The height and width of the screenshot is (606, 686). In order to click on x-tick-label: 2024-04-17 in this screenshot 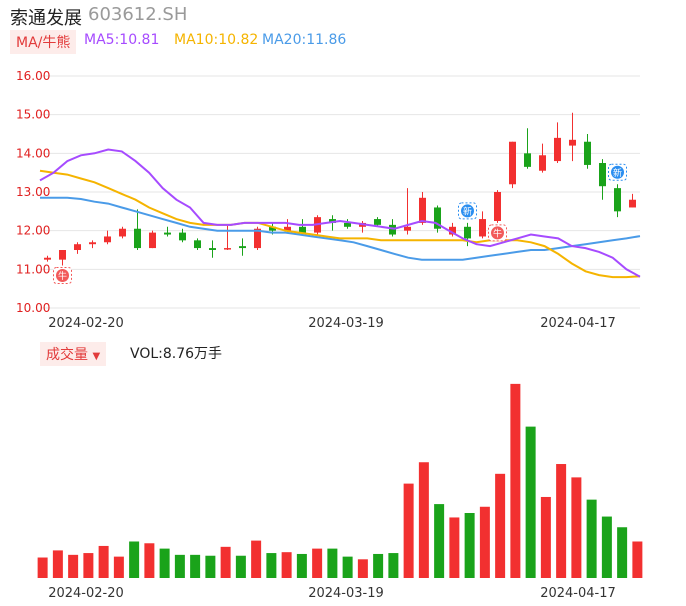, I will do `click(578, 323)`.